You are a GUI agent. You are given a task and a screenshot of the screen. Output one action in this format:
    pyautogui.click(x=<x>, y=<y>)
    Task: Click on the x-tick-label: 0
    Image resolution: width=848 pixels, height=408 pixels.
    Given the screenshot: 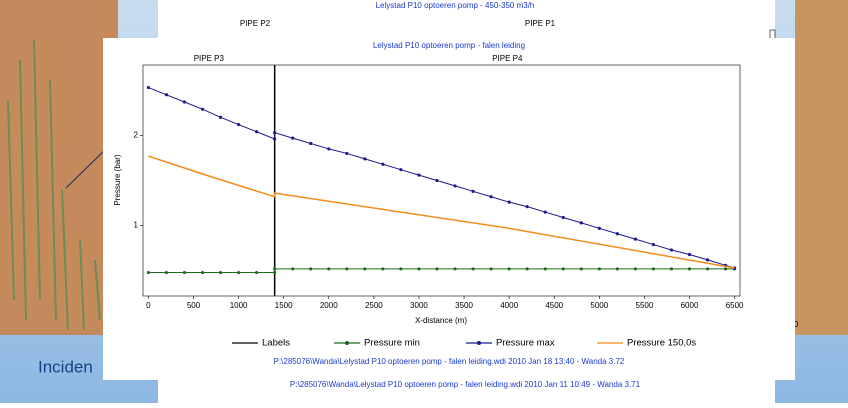 What is the action you would take?
    pyautogui.click(x=148, y=305)
    